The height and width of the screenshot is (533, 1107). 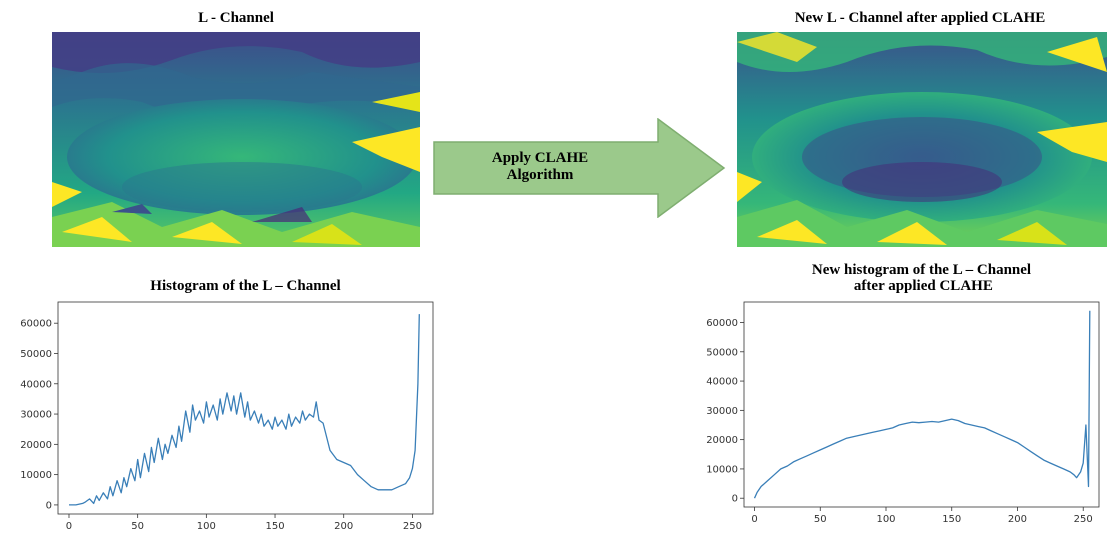 I want to click on arrow-label-line1: Apply CLAHE, so click(x=540, y=158).